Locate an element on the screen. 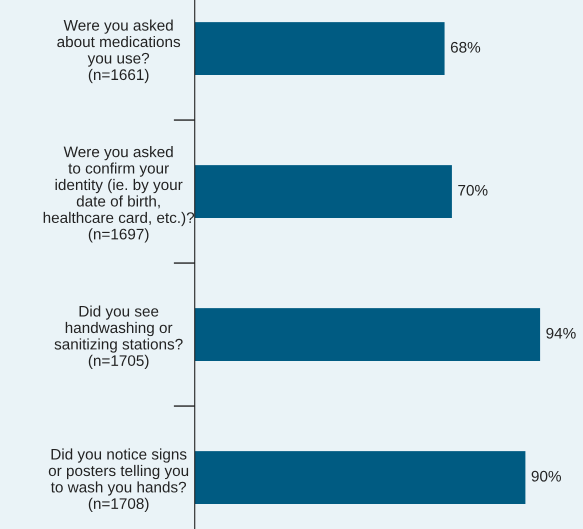  y-tick-label: Were you asked about medications you use? (n=1661) is located at coordinates (118, 52).